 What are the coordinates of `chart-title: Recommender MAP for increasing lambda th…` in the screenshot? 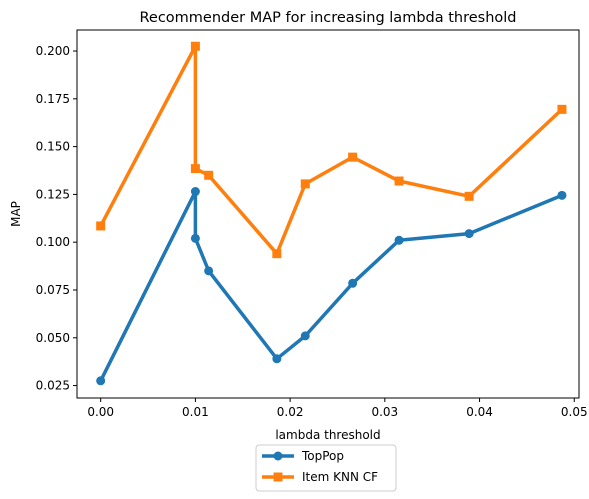 It's located at (327, 18).